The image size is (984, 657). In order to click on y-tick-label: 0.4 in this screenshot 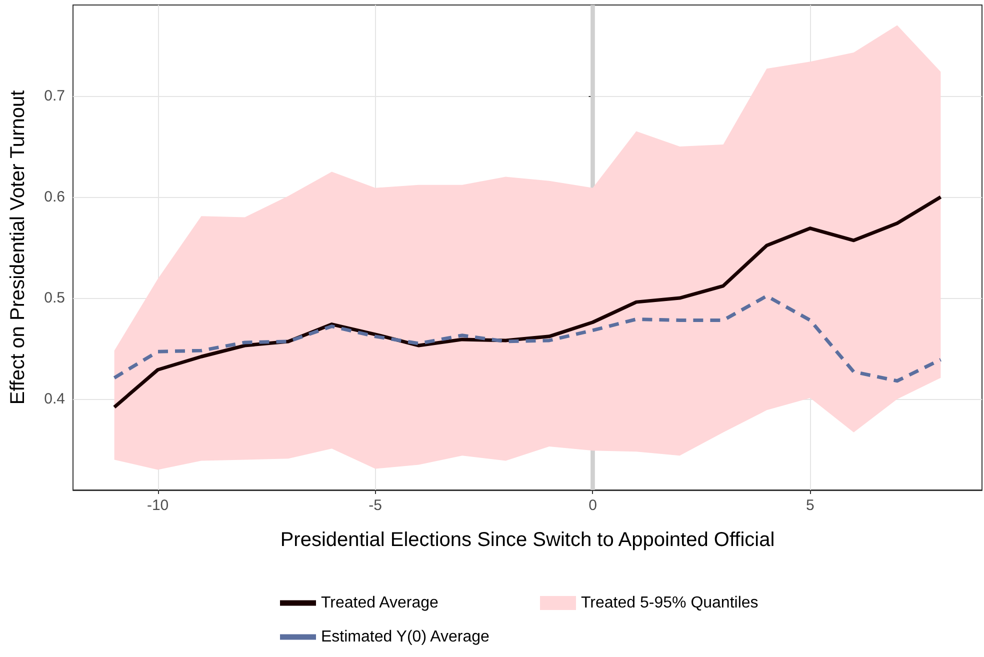, I will do `click(54, 399)`.